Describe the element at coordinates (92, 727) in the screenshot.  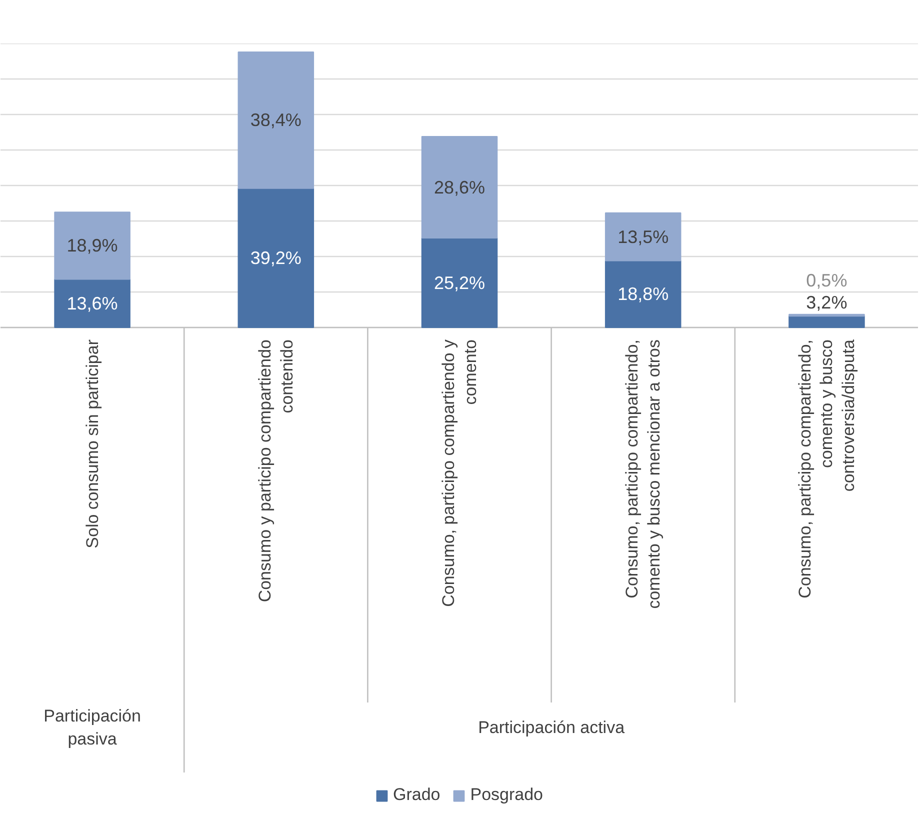
I see `text: Participación pasiva` at that location.